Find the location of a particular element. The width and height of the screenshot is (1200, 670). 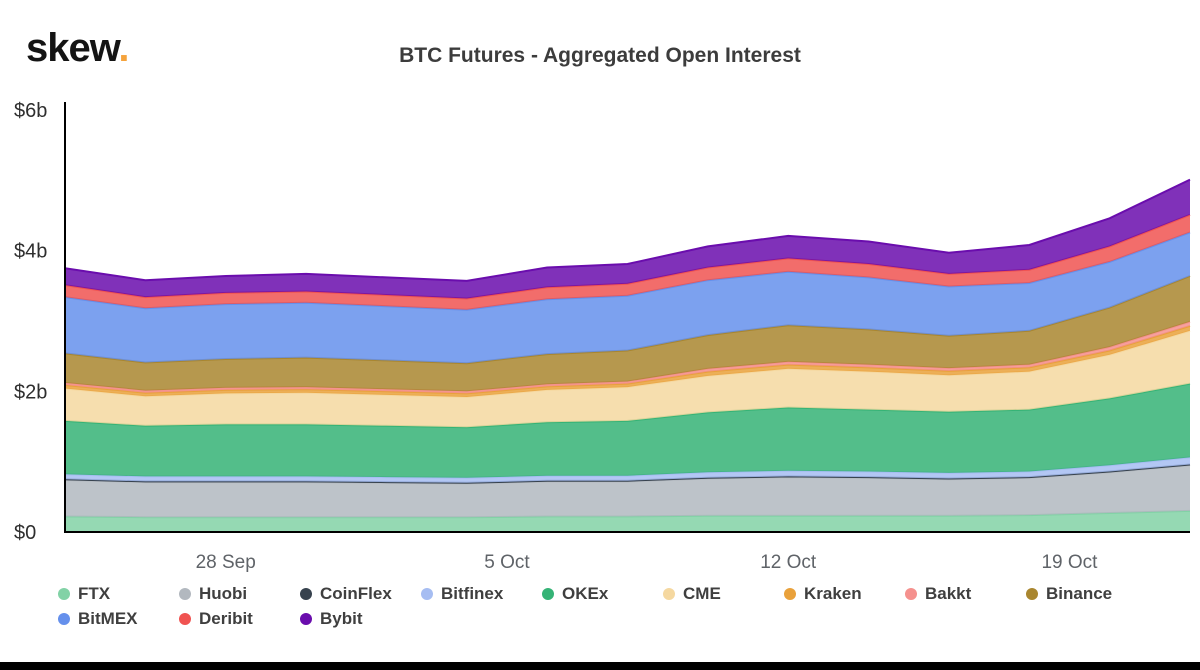

legend-dot-bitfinex is located at coordinates (427, 594).